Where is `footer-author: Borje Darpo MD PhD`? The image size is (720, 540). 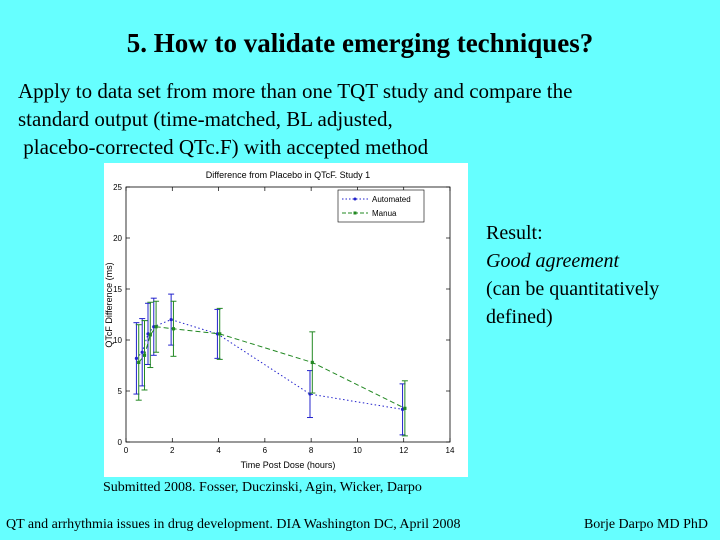 footer-author: Borje Darpo MD PhD is located at coordinates (645, 524).